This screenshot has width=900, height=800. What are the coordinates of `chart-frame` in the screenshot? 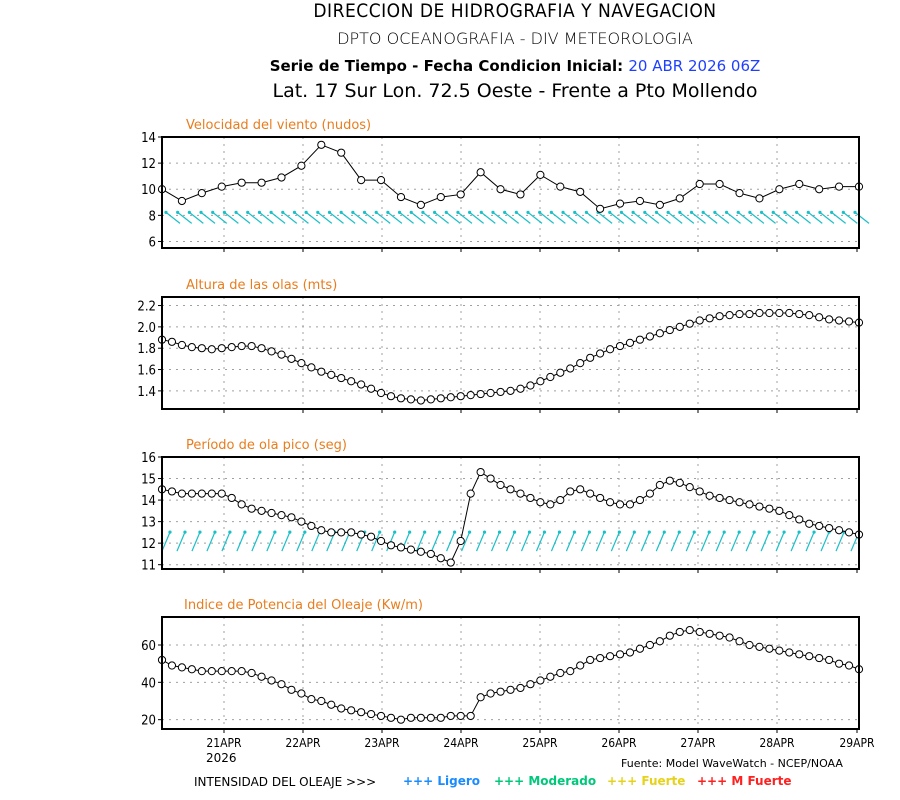 It's located at (510, 192).